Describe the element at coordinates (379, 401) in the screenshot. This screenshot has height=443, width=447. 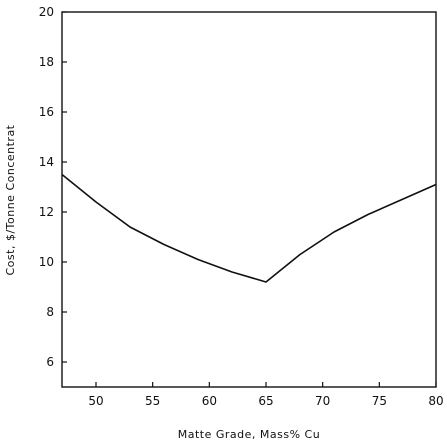
I see `x-tick-label: 75` at that location.